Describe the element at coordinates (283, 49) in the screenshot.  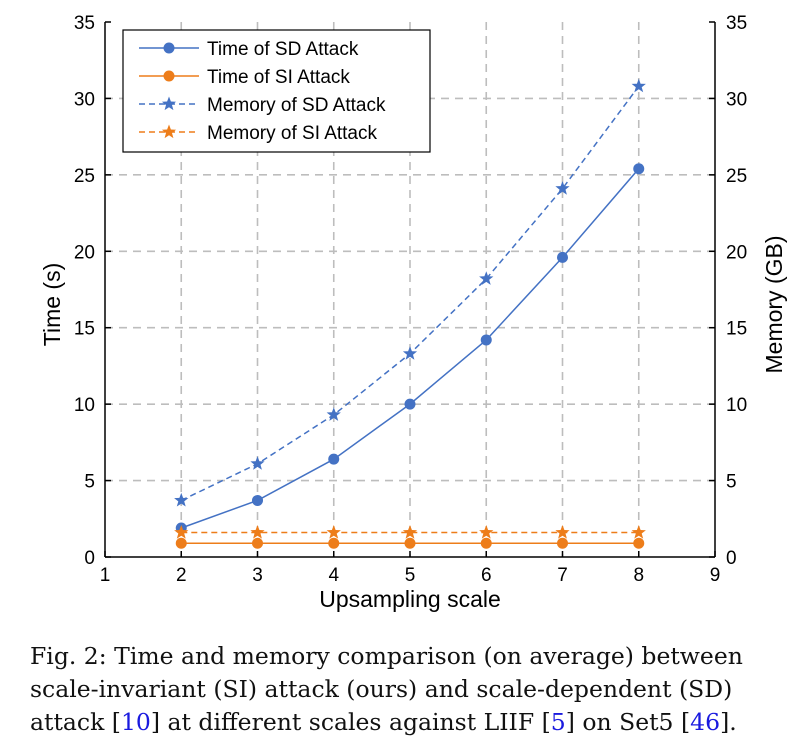
I see `legend-entry: Time of SD Attack` at that location.